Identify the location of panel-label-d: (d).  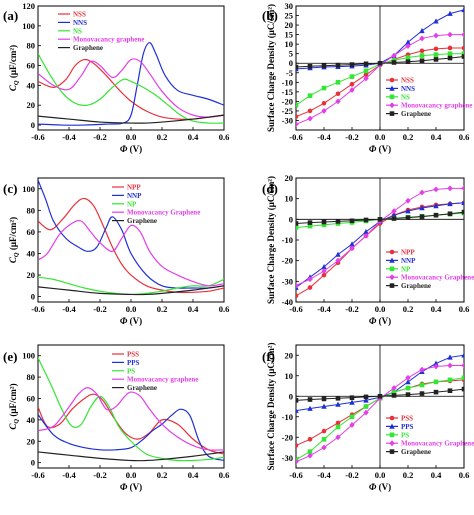
(270, 188).